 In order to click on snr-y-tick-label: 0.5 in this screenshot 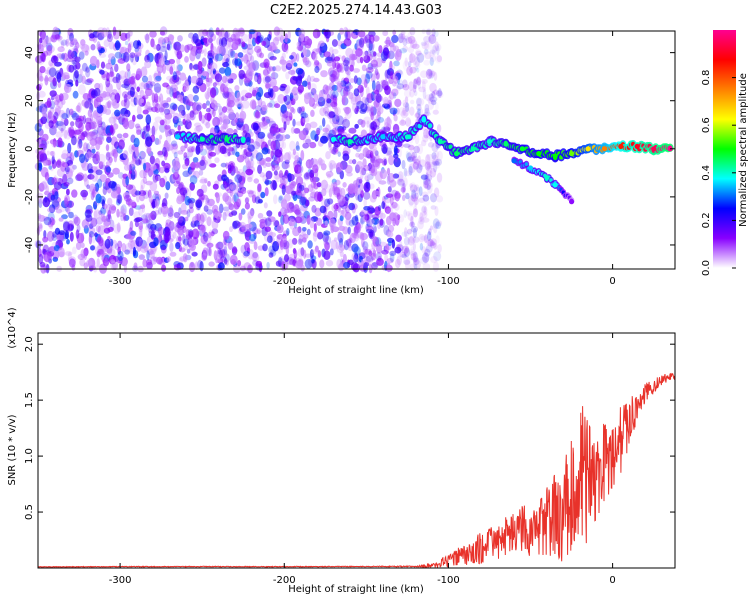, I will do `click(29, 512)`.